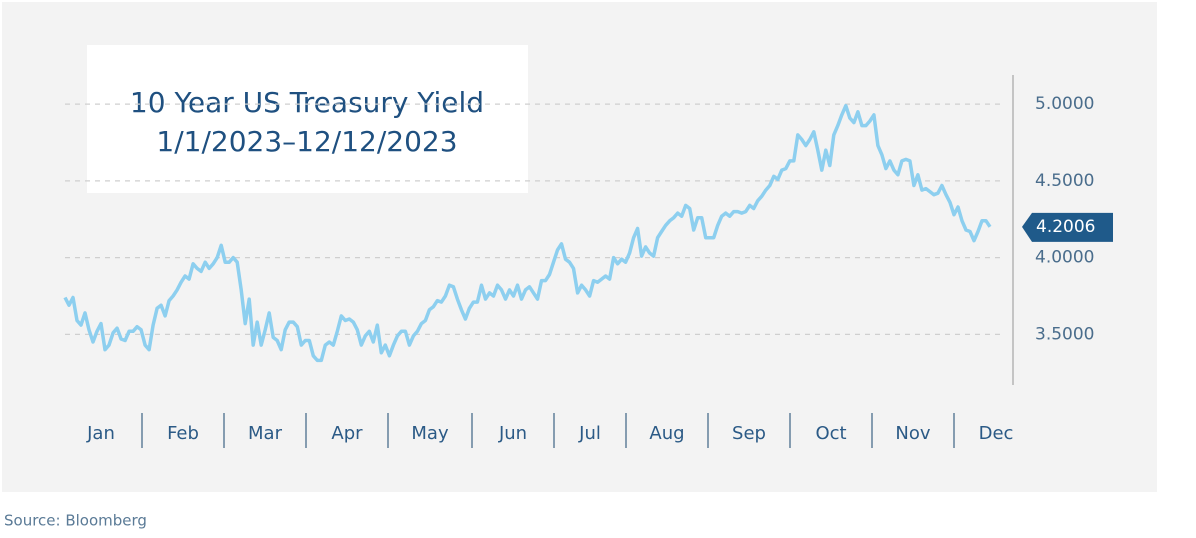  I want to click on y-tick-label: 4.5000, so click(1064, 181).